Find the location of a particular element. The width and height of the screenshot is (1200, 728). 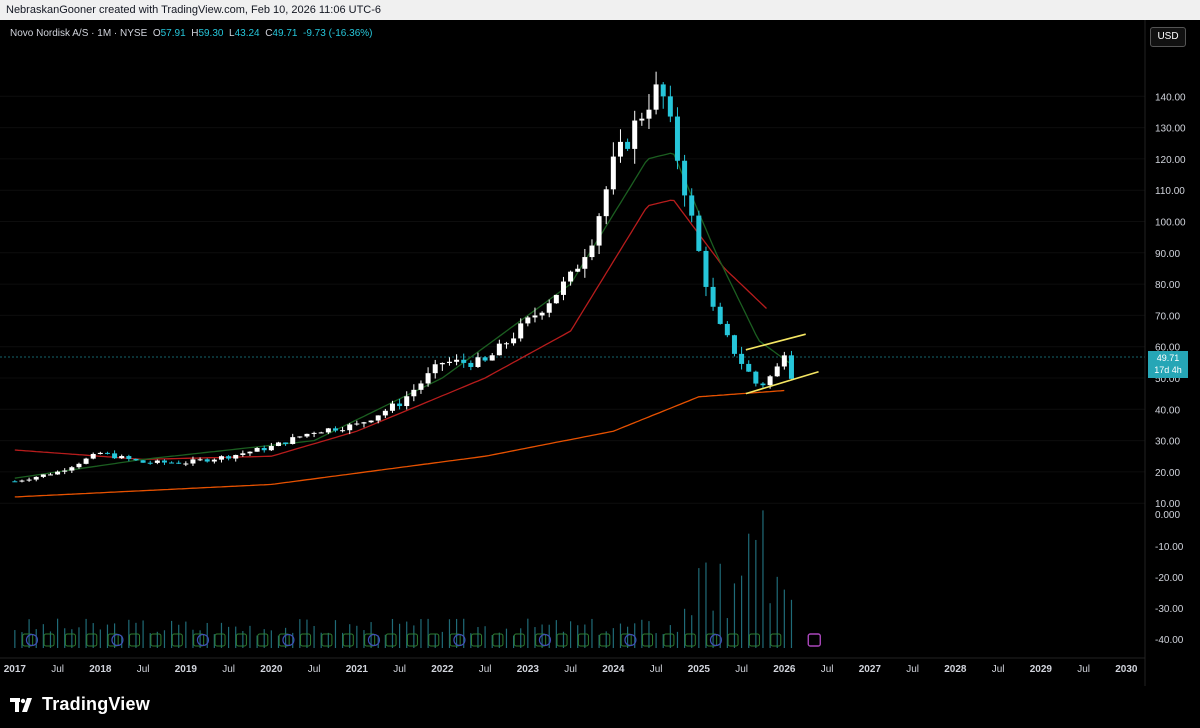

upcoming-earnings-marker is located at coordinates (814, 640).